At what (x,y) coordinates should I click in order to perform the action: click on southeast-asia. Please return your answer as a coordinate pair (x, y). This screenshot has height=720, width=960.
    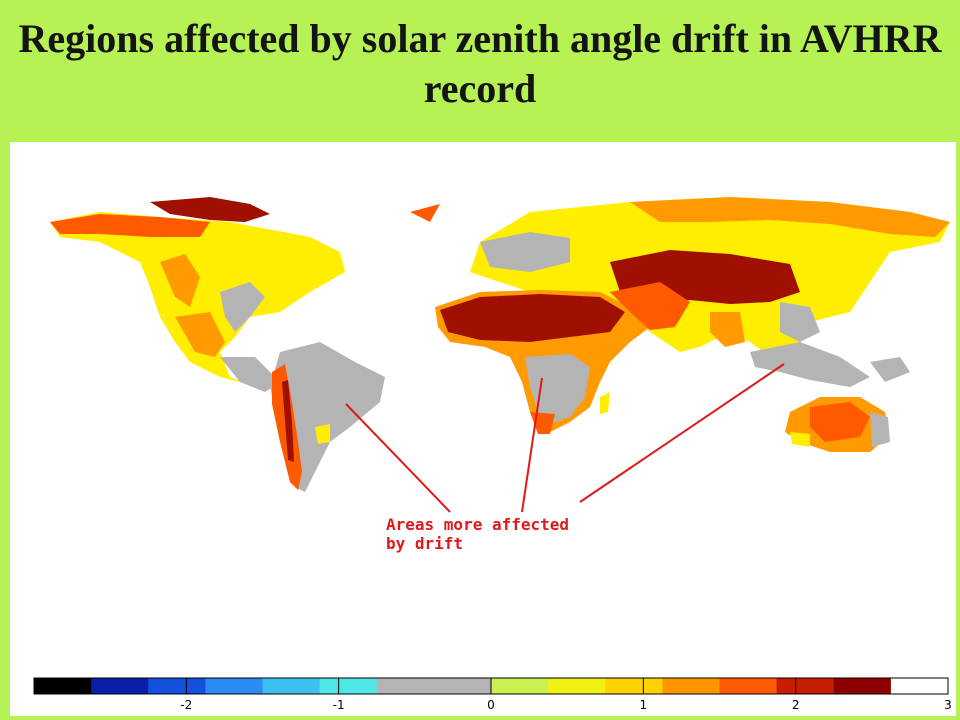
    Looking at the image, I should click on (830, 364).